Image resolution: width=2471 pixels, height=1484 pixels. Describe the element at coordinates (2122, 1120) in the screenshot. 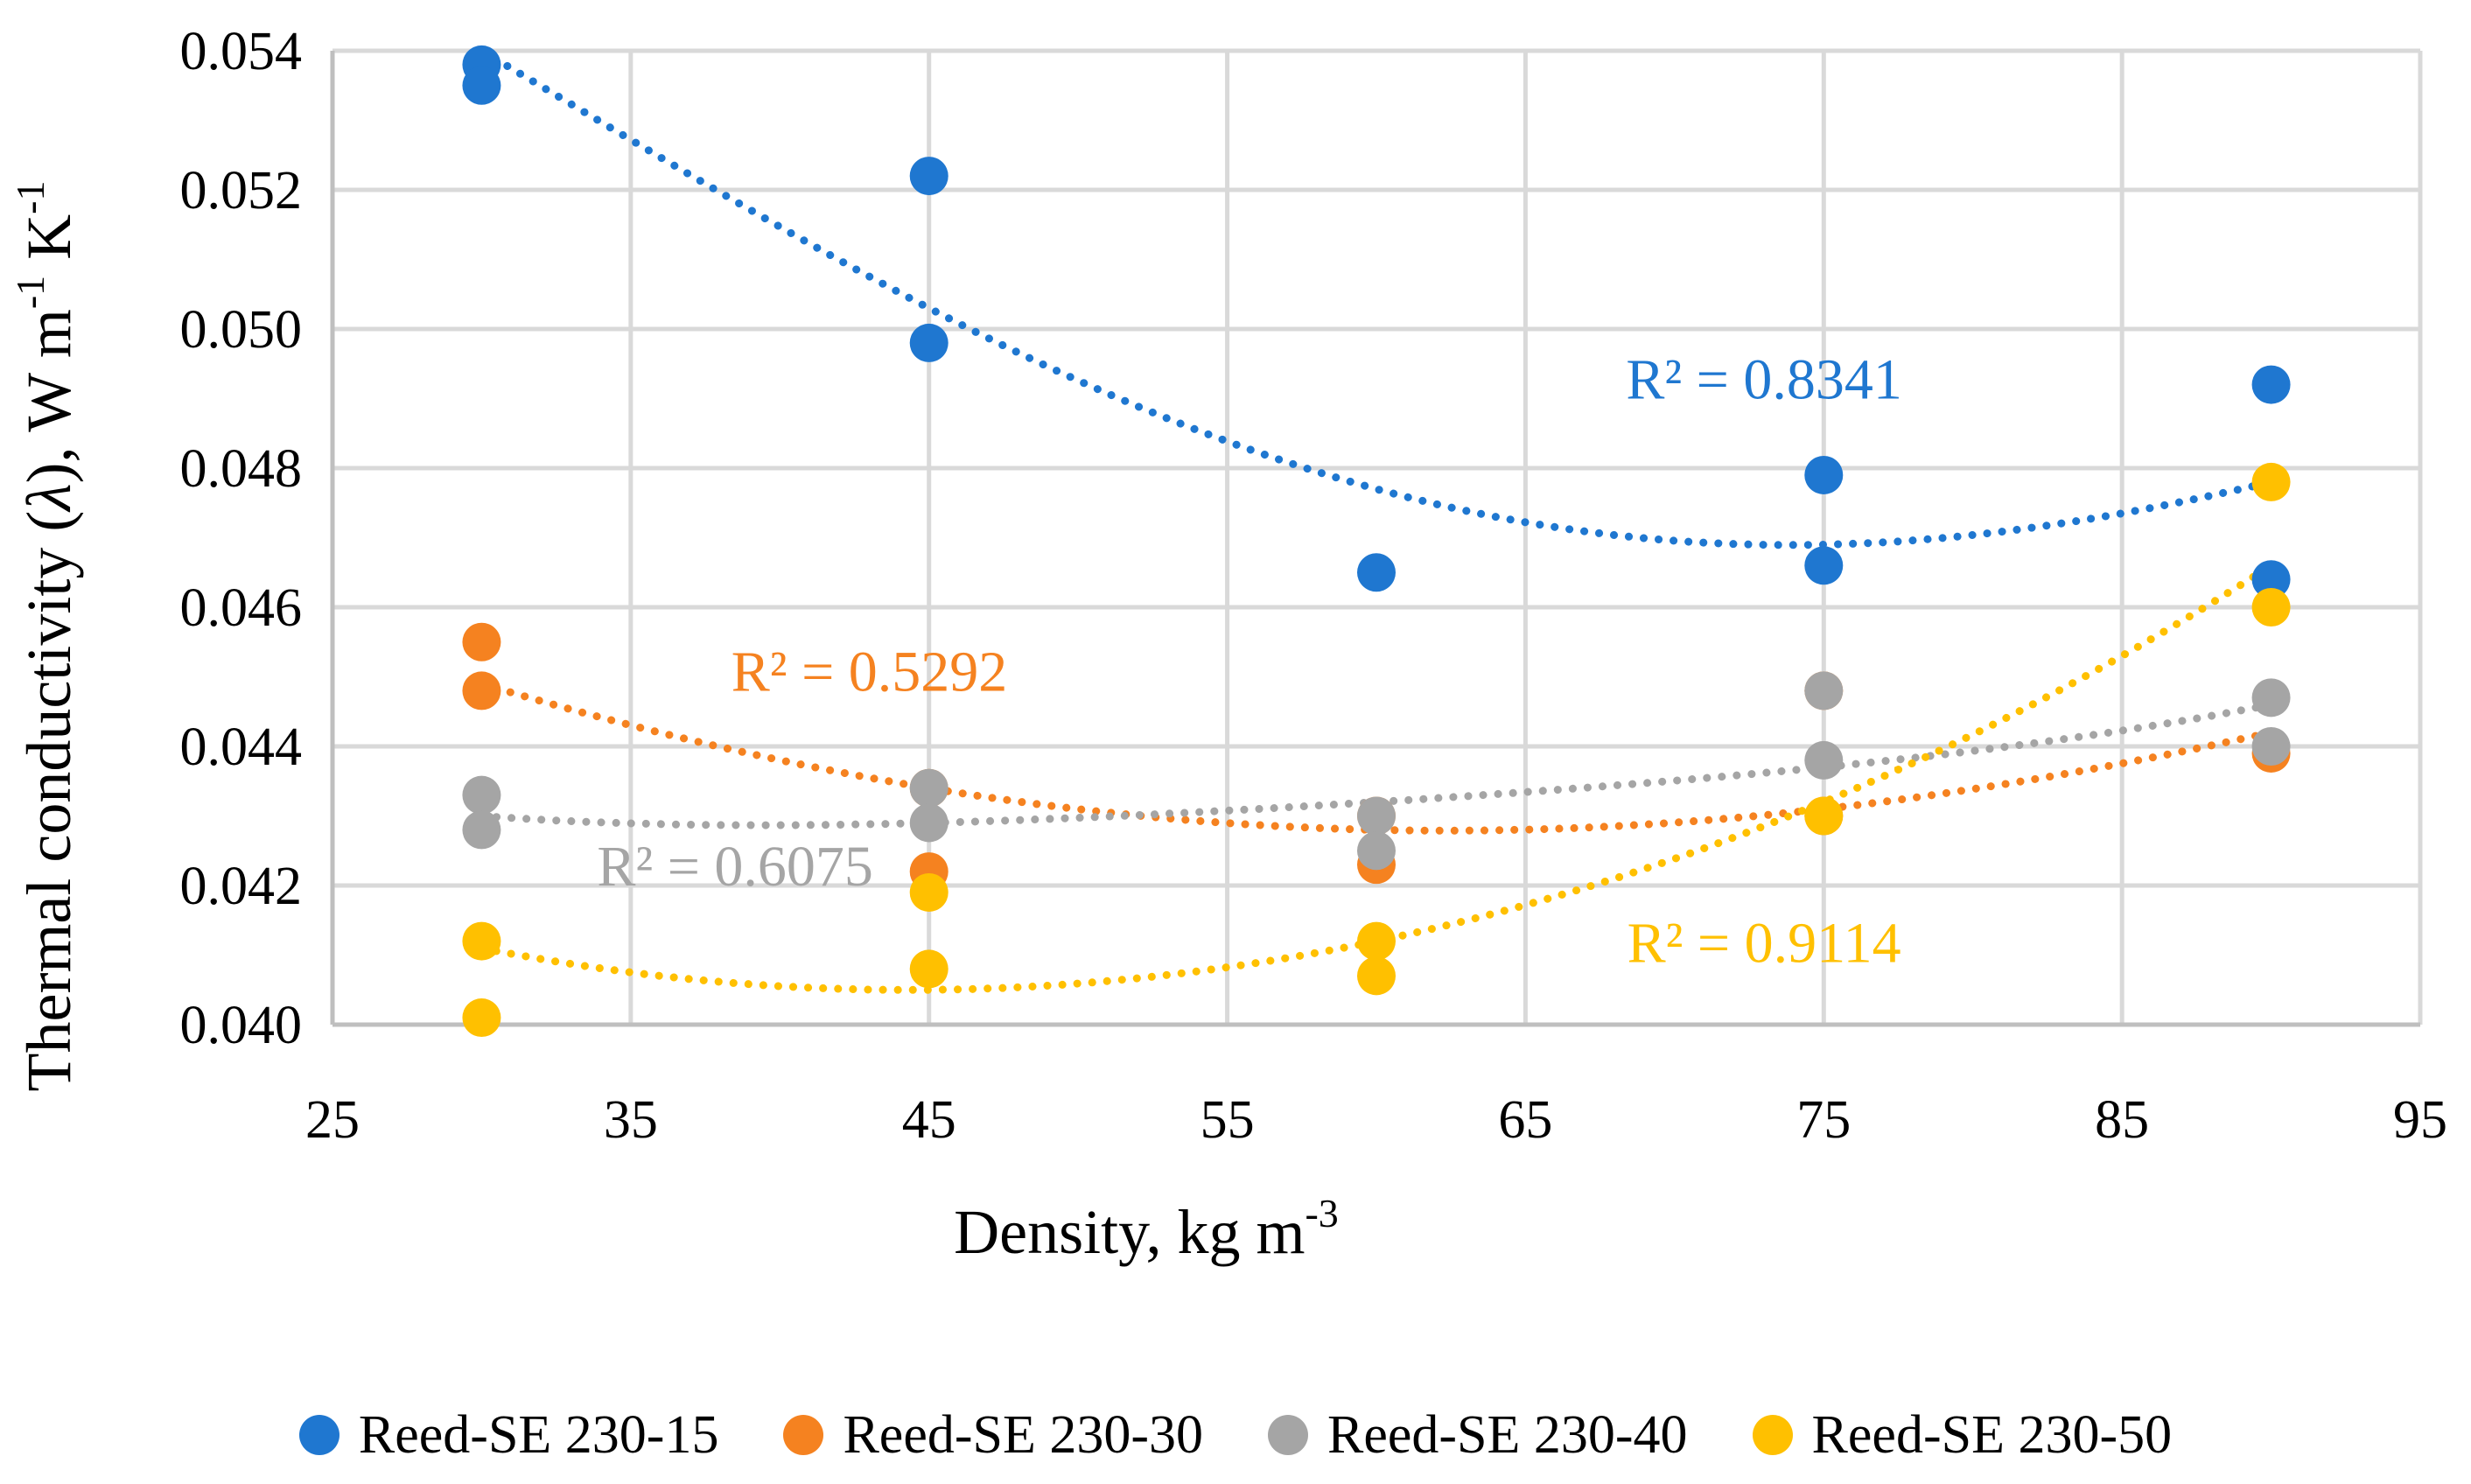

I see `x-tick-label: 85` at that location.